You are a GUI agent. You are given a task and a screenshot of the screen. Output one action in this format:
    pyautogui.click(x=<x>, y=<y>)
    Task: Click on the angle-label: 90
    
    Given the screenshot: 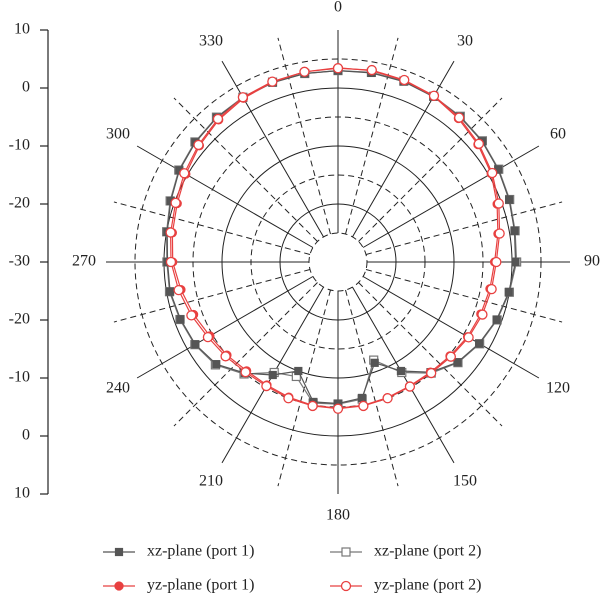 What is the action you would take?
    pyautogui.click(x=592, y=261)
    